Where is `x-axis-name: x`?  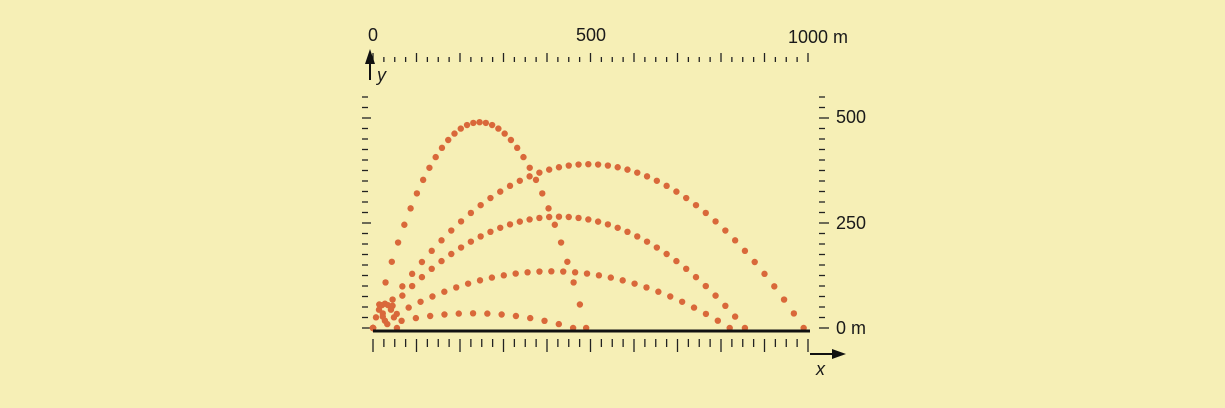
x-axis-name: x is located at coordinates (820, 369).